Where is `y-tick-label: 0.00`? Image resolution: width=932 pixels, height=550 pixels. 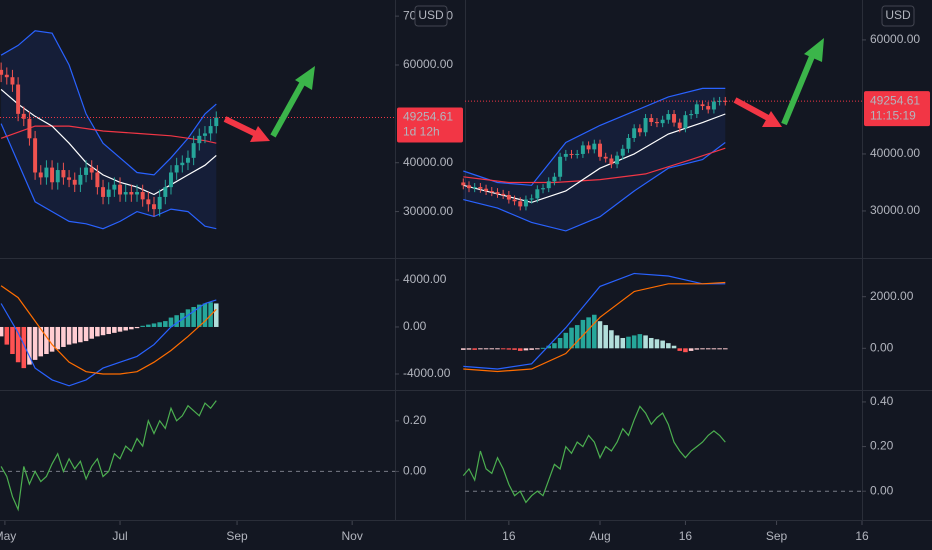
y-tick-label: 0.00 is located at coordinates (882, 490).